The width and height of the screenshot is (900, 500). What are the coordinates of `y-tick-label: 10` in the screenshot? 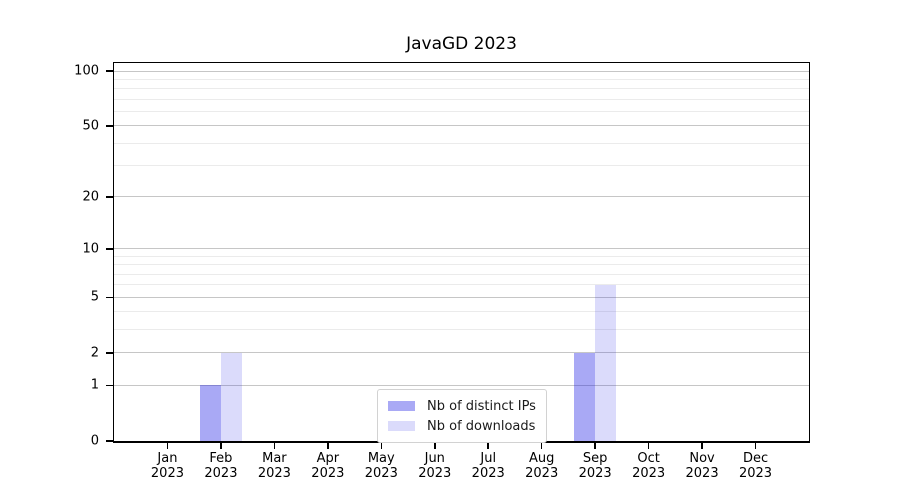 It's located at (90, 249).